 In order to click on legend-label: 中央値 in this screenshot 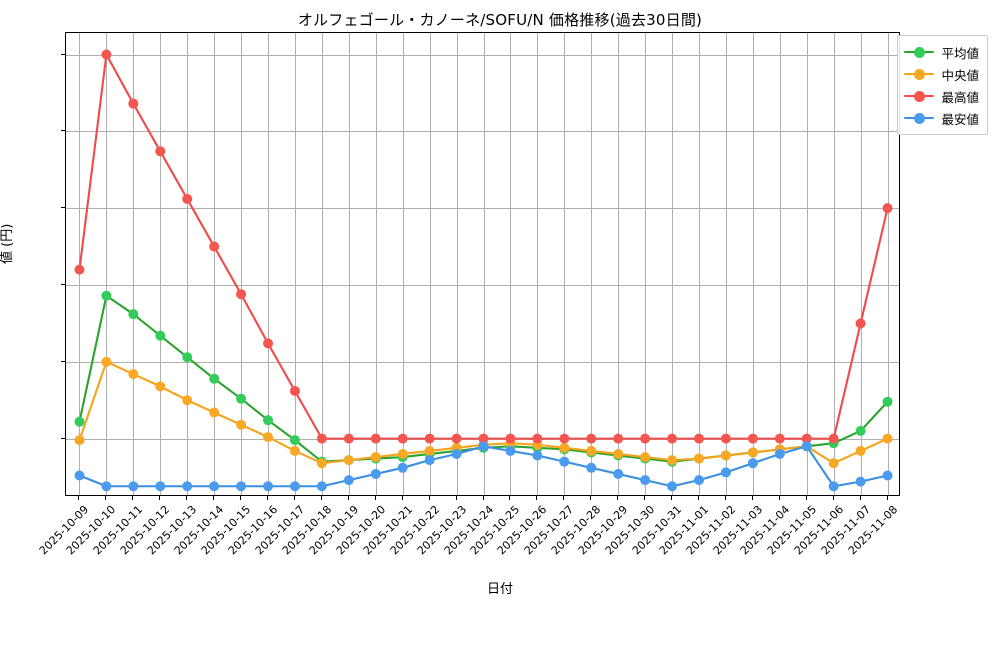, I will do `click(960, 75)`.